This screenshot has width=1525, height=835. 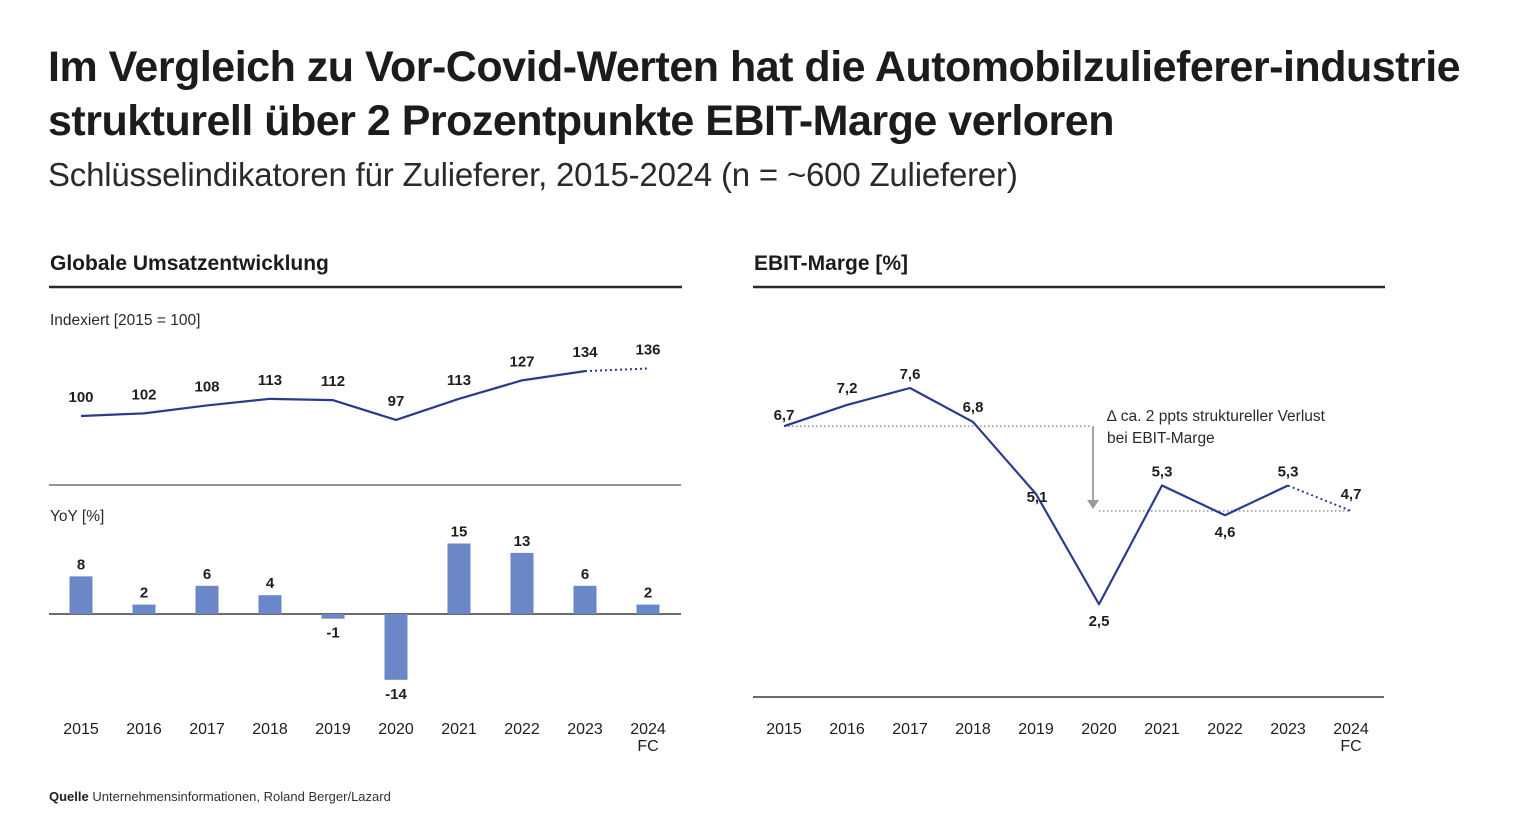 I want to click on annotation-line-1: ∆ ca. 2 ppts struktureller Verlust, so click(x=1216, y=416).